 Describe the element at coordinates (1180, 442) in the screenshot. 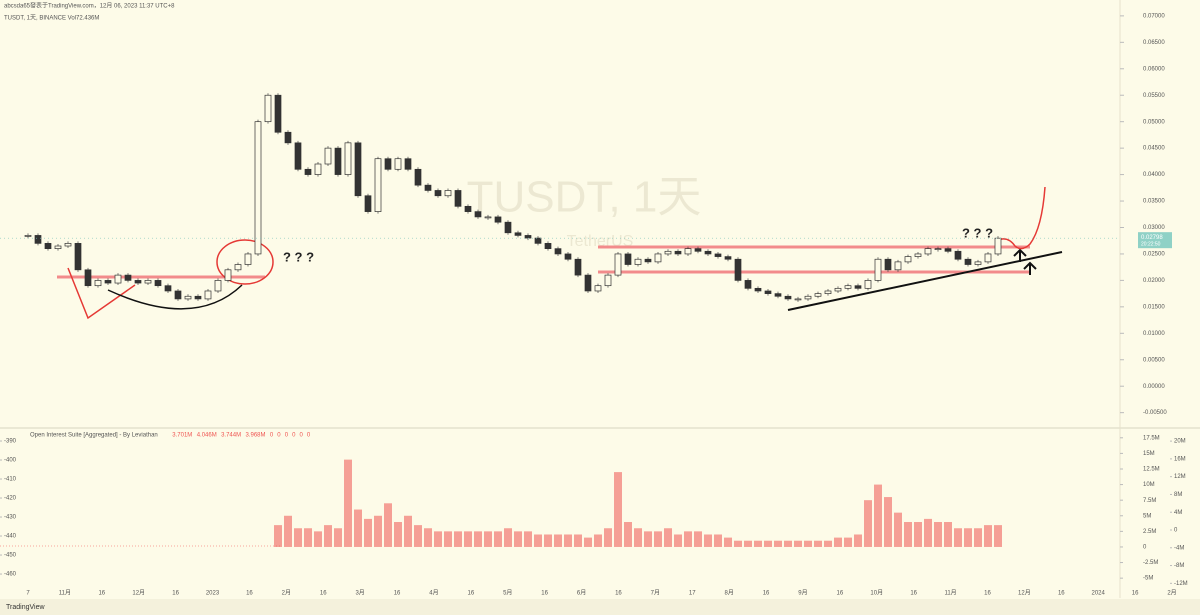

I see `far-tick-label: 20M` at that location.